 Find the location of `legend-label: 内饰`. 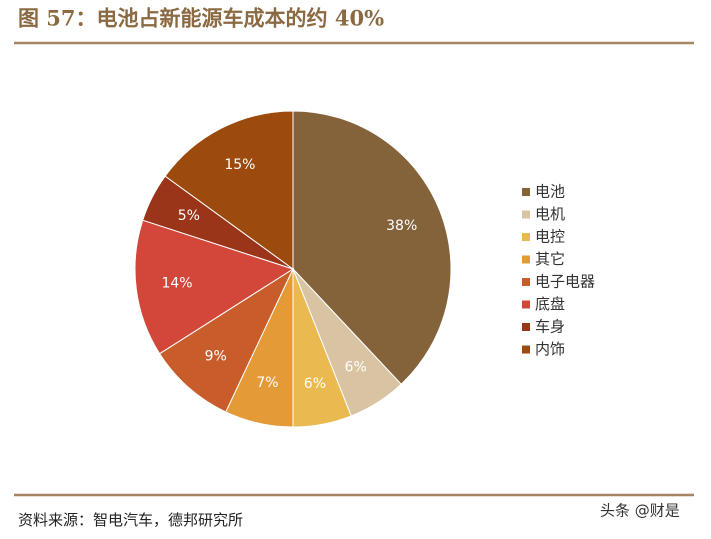

legend-label: 内饰 is located at coordinates (550, 349).